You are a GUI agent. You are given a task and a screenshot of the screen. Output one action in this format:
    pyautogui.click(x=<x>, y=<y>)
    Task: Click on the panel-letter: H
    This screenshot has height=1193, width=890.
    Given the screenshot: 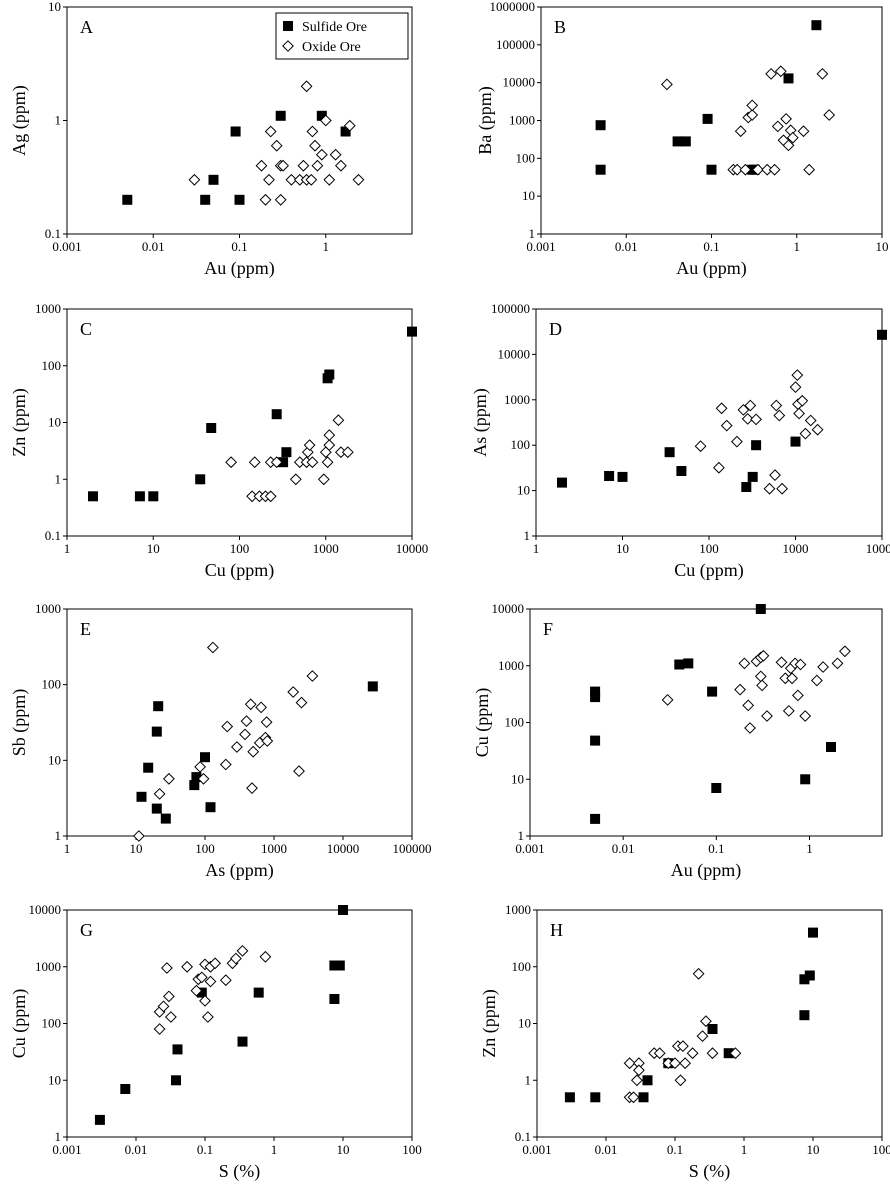 What is the action you would take?
    pyautogui.click(x=556, y=930)
    